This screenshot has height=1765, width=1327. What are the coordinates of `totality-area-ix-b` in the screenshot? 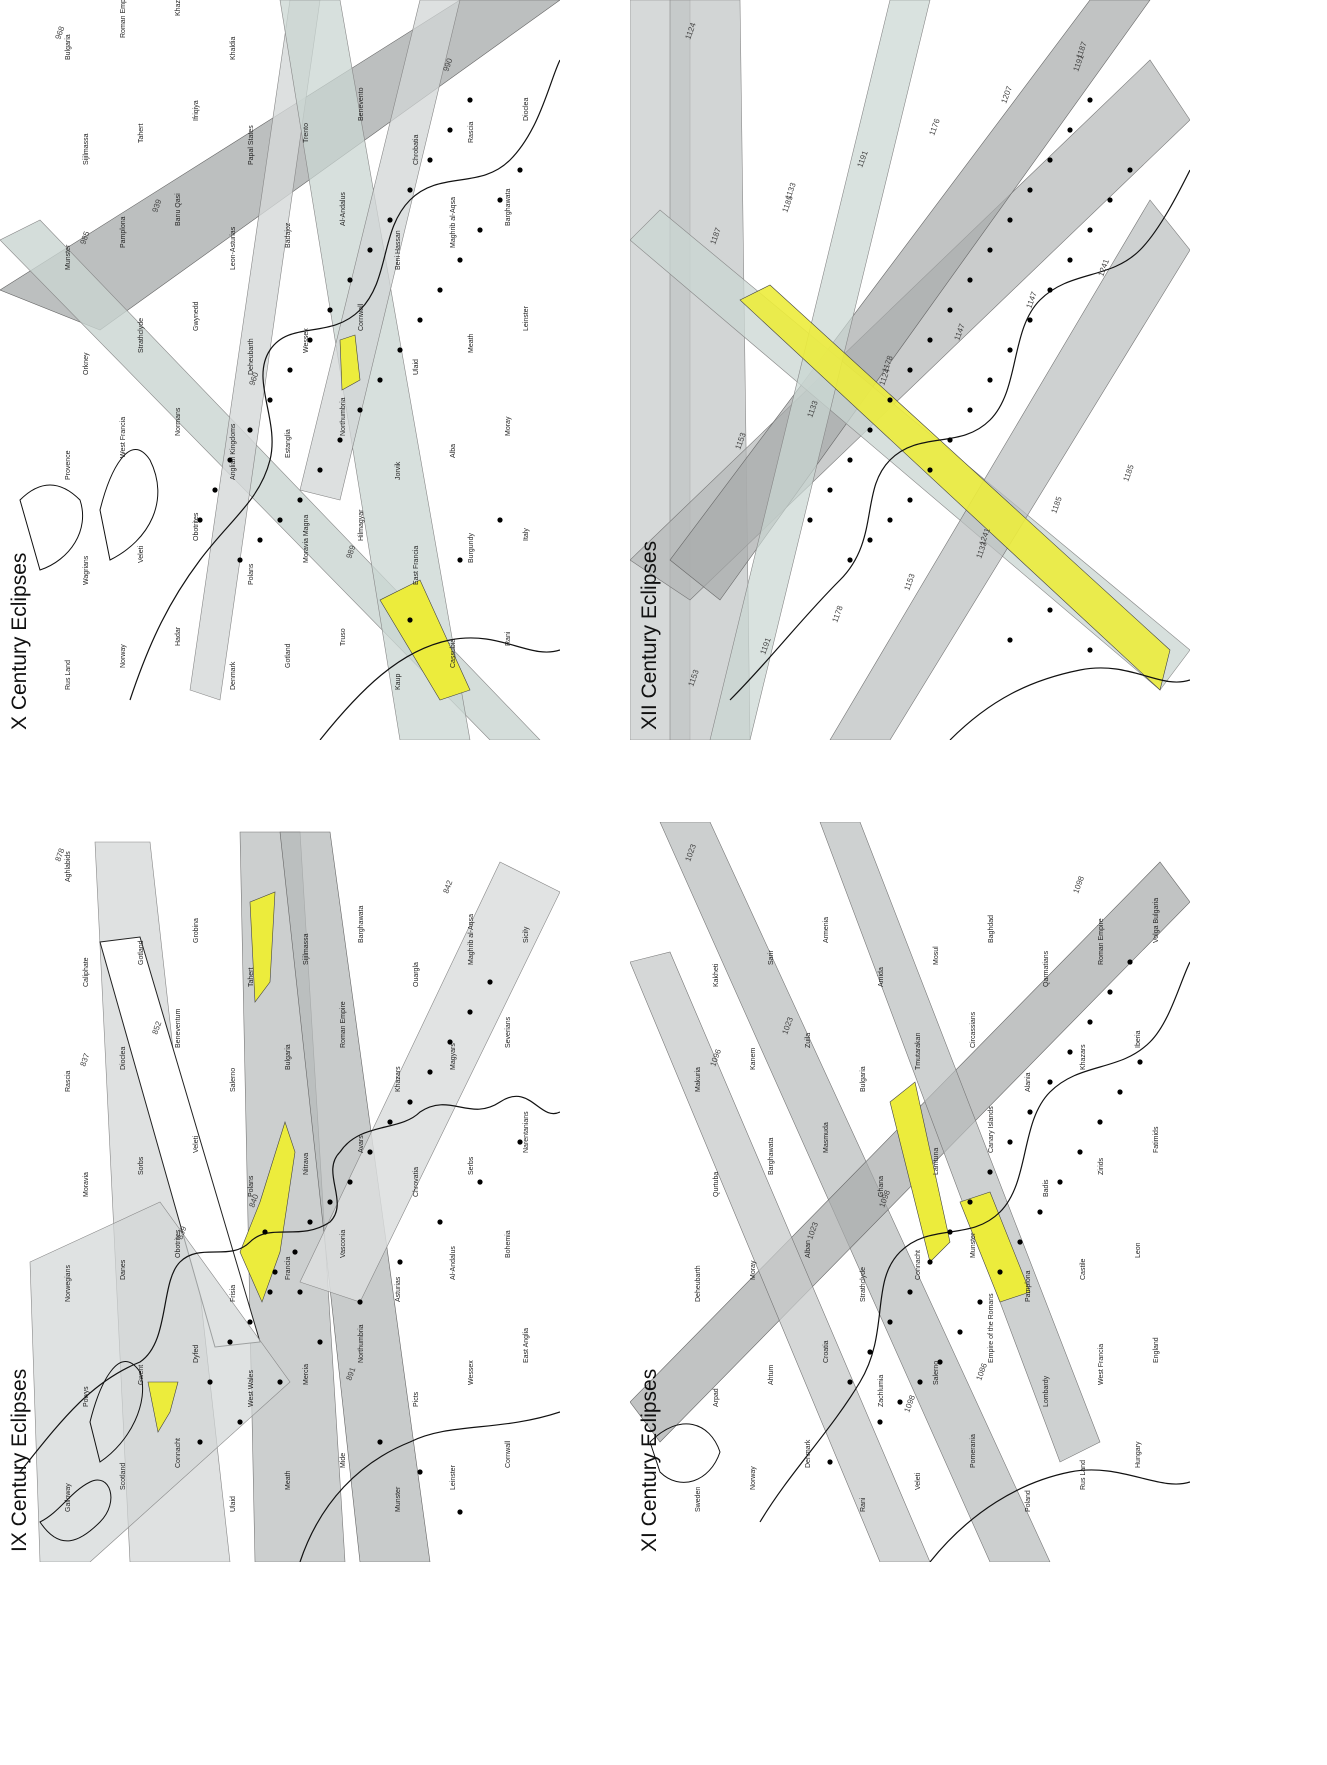 It's located at (163, 1407).